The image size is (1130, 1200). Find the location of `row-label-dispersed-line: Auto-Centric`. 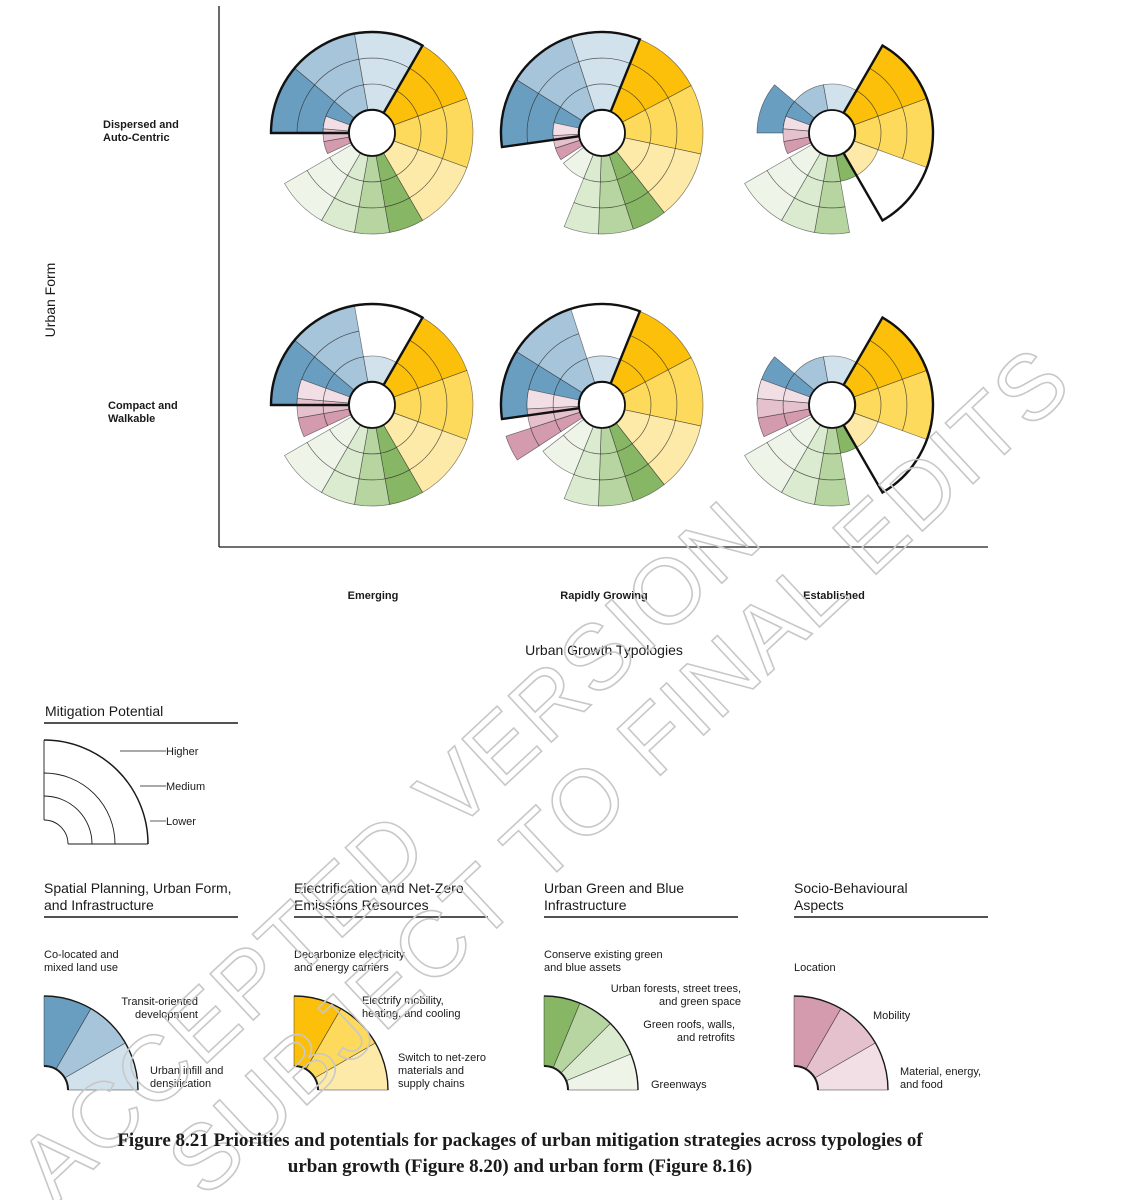

row-label-dispersed-line: Auto-Centric is located at coordinates (136, 138).